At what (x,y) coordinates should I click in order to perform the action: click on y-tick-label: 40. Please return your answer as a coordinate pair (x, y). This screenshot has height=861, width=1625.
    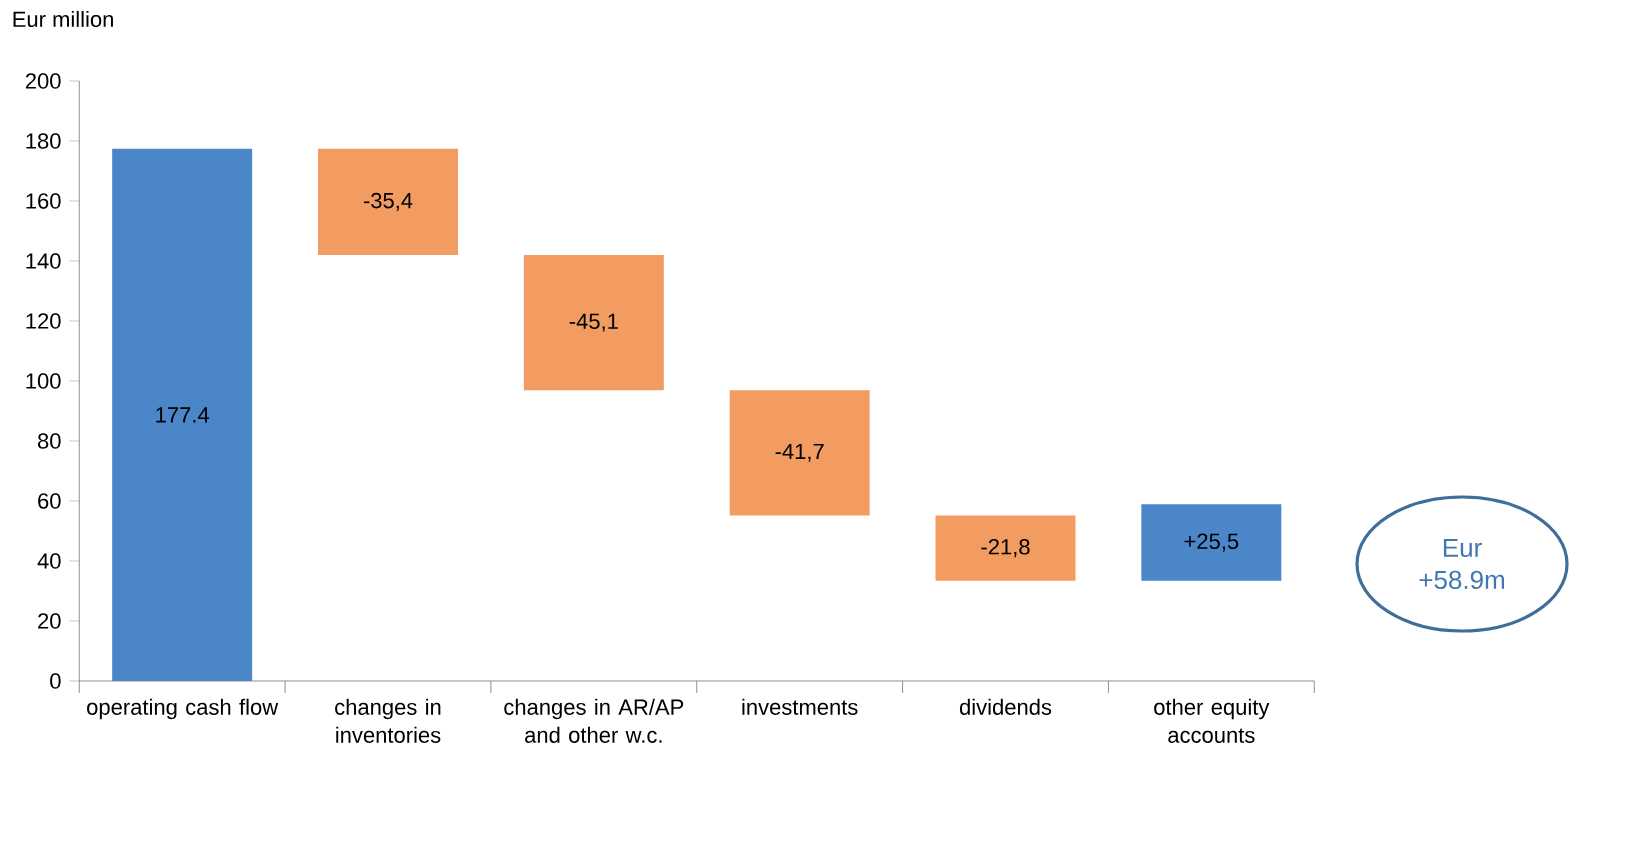
    Looking at the image, I should click on (49, 561).